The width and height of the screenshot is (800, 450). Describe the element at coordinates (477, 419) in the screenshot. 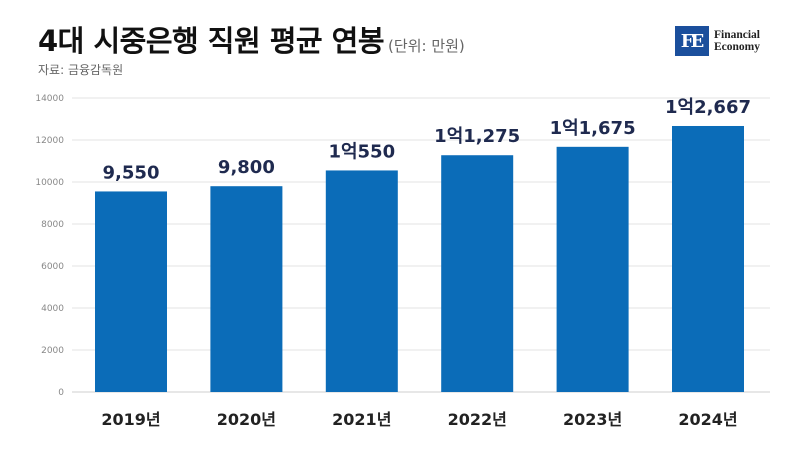

I see `x-category-label: 2022년` at that location.